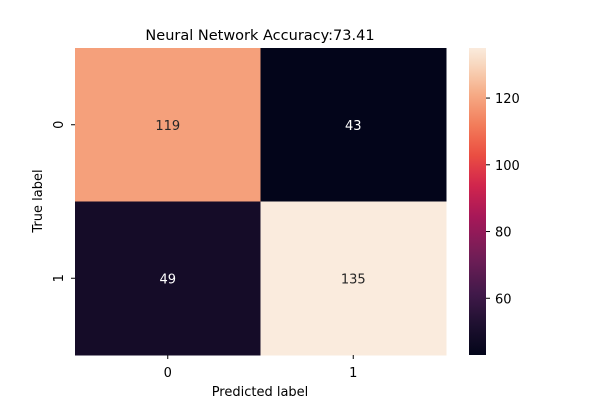 The height and width of the screenshot is (400, 600). I want to click on colorbar-tick-label: 60, so click(503, 299).